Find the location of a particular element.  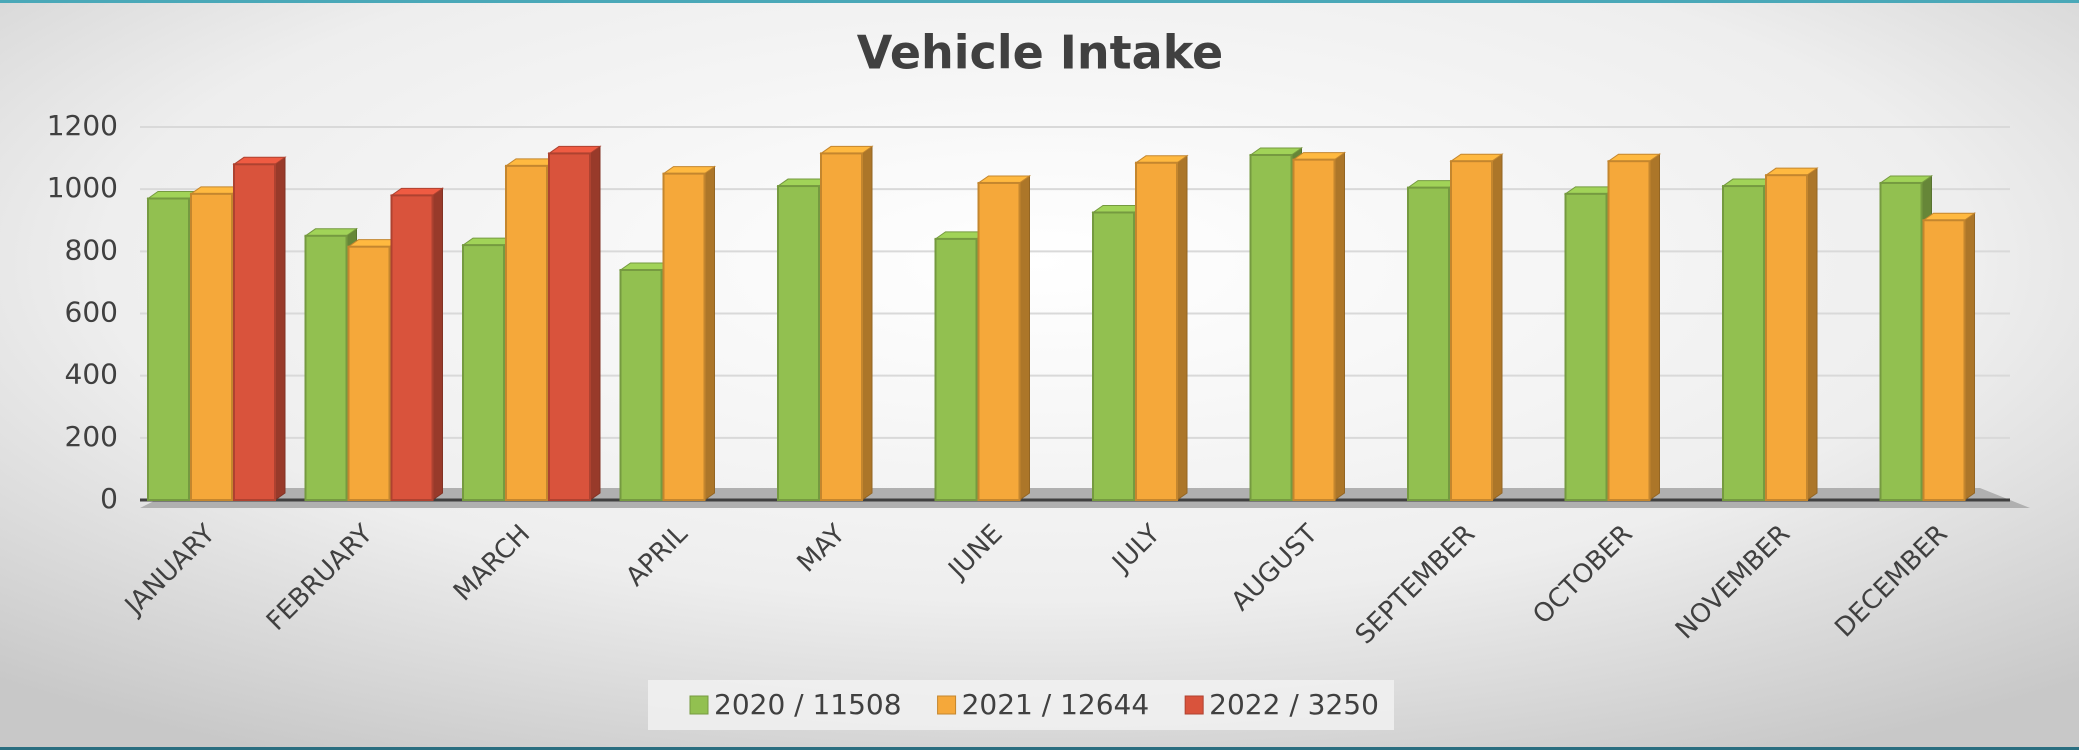

y-tick-label: 600 is located at coordinates (91, 312).